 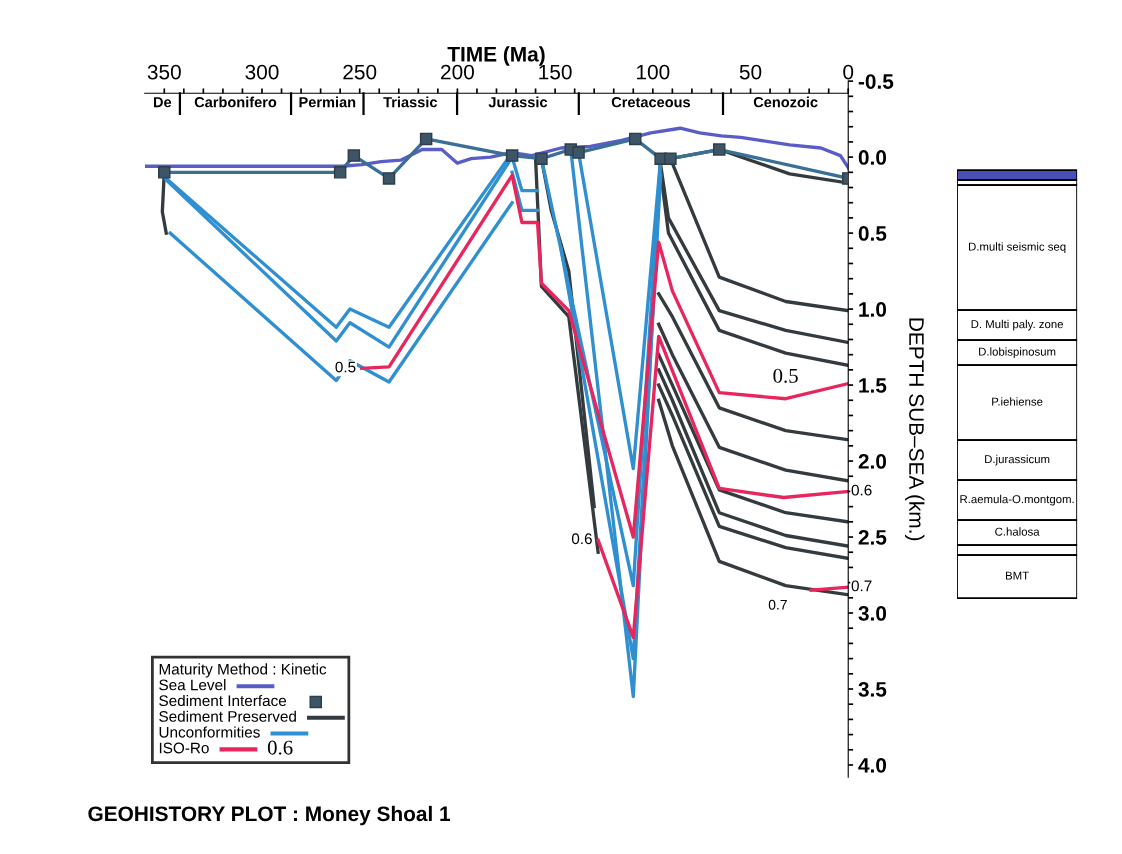 What do you see at coordinates (1017, 247) in the screenshot?
I see `text: D.multi seismic seq` at bounding box center [1017, 247].